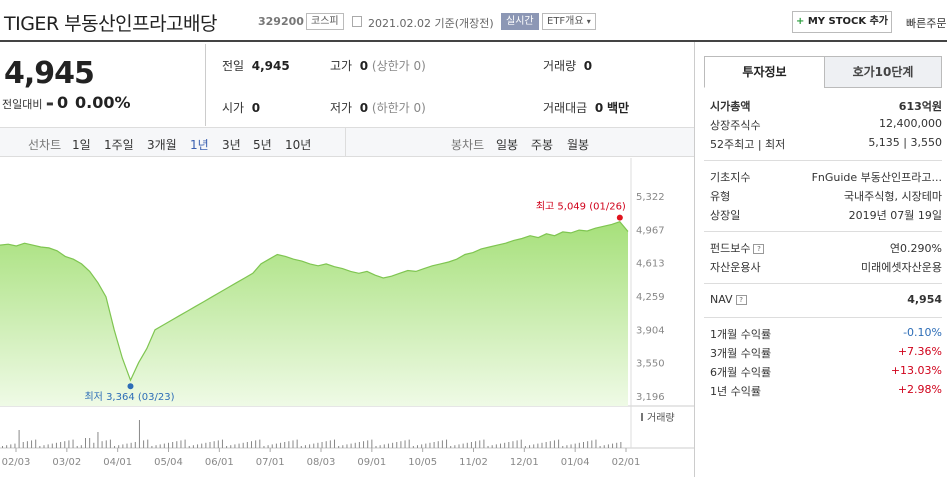  What do you see at coordinates (741, 353) in the screenshot?
I see `return-3m-label: 3개월 수익률` at bounding box center [741, 353].